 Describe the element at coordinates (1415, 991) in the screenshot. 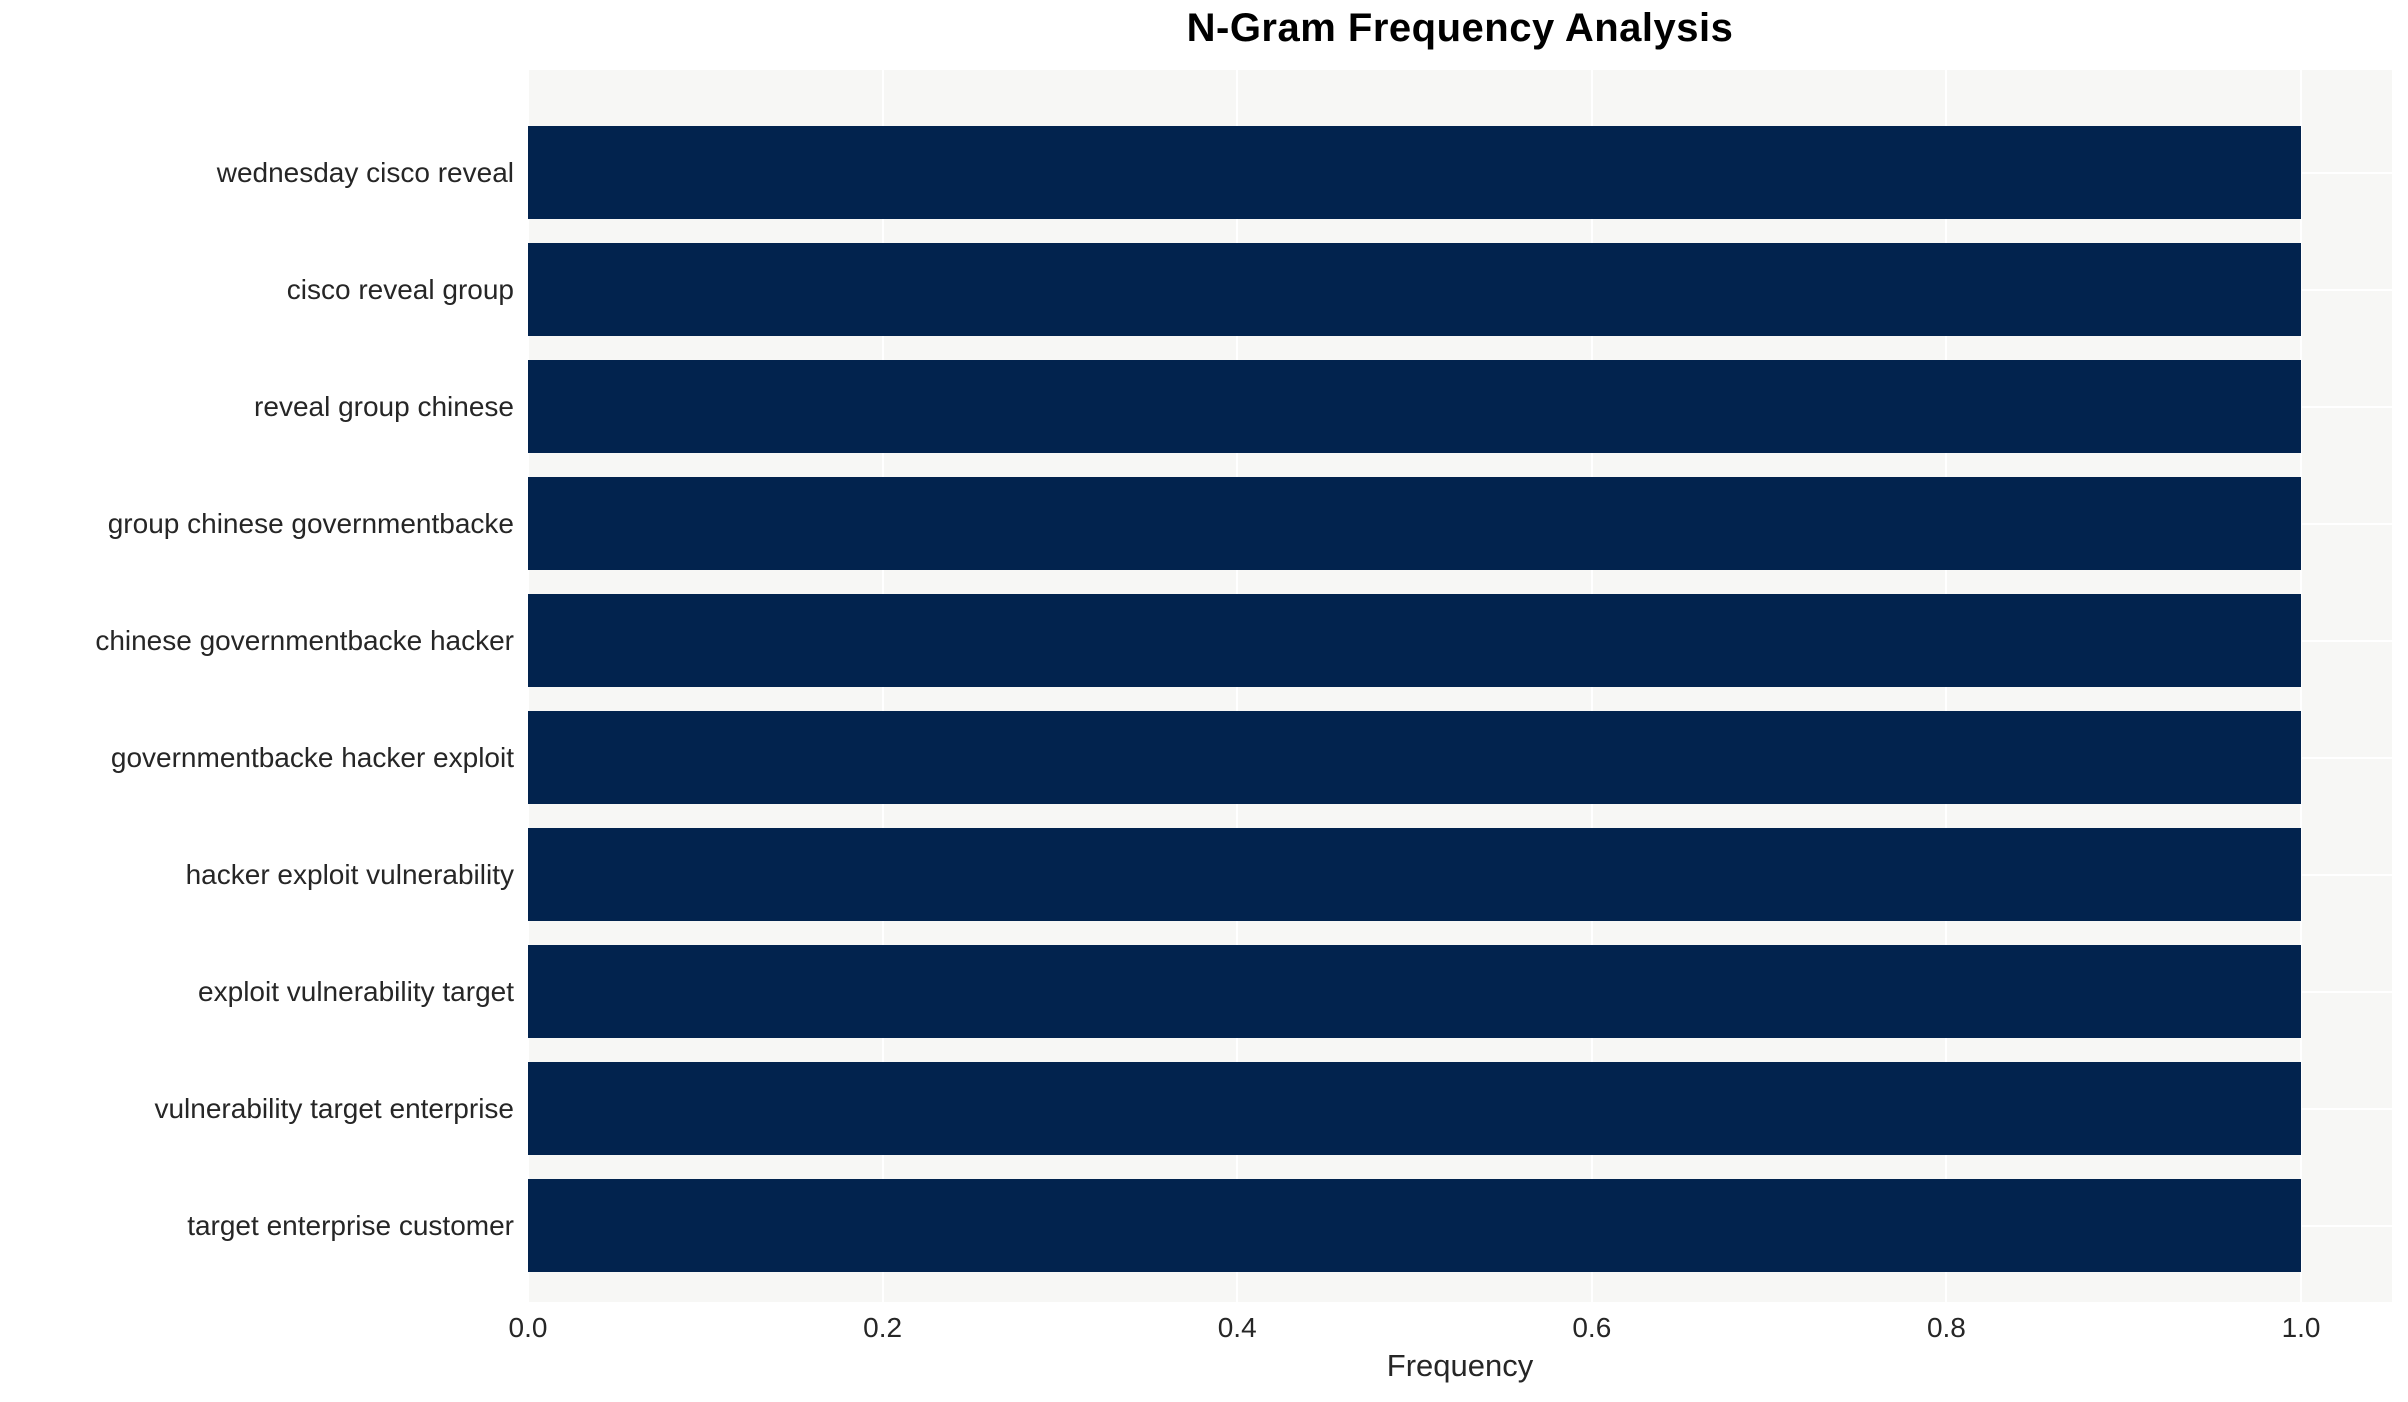

I see `bar-exploit-vulnerability-target` at that location.